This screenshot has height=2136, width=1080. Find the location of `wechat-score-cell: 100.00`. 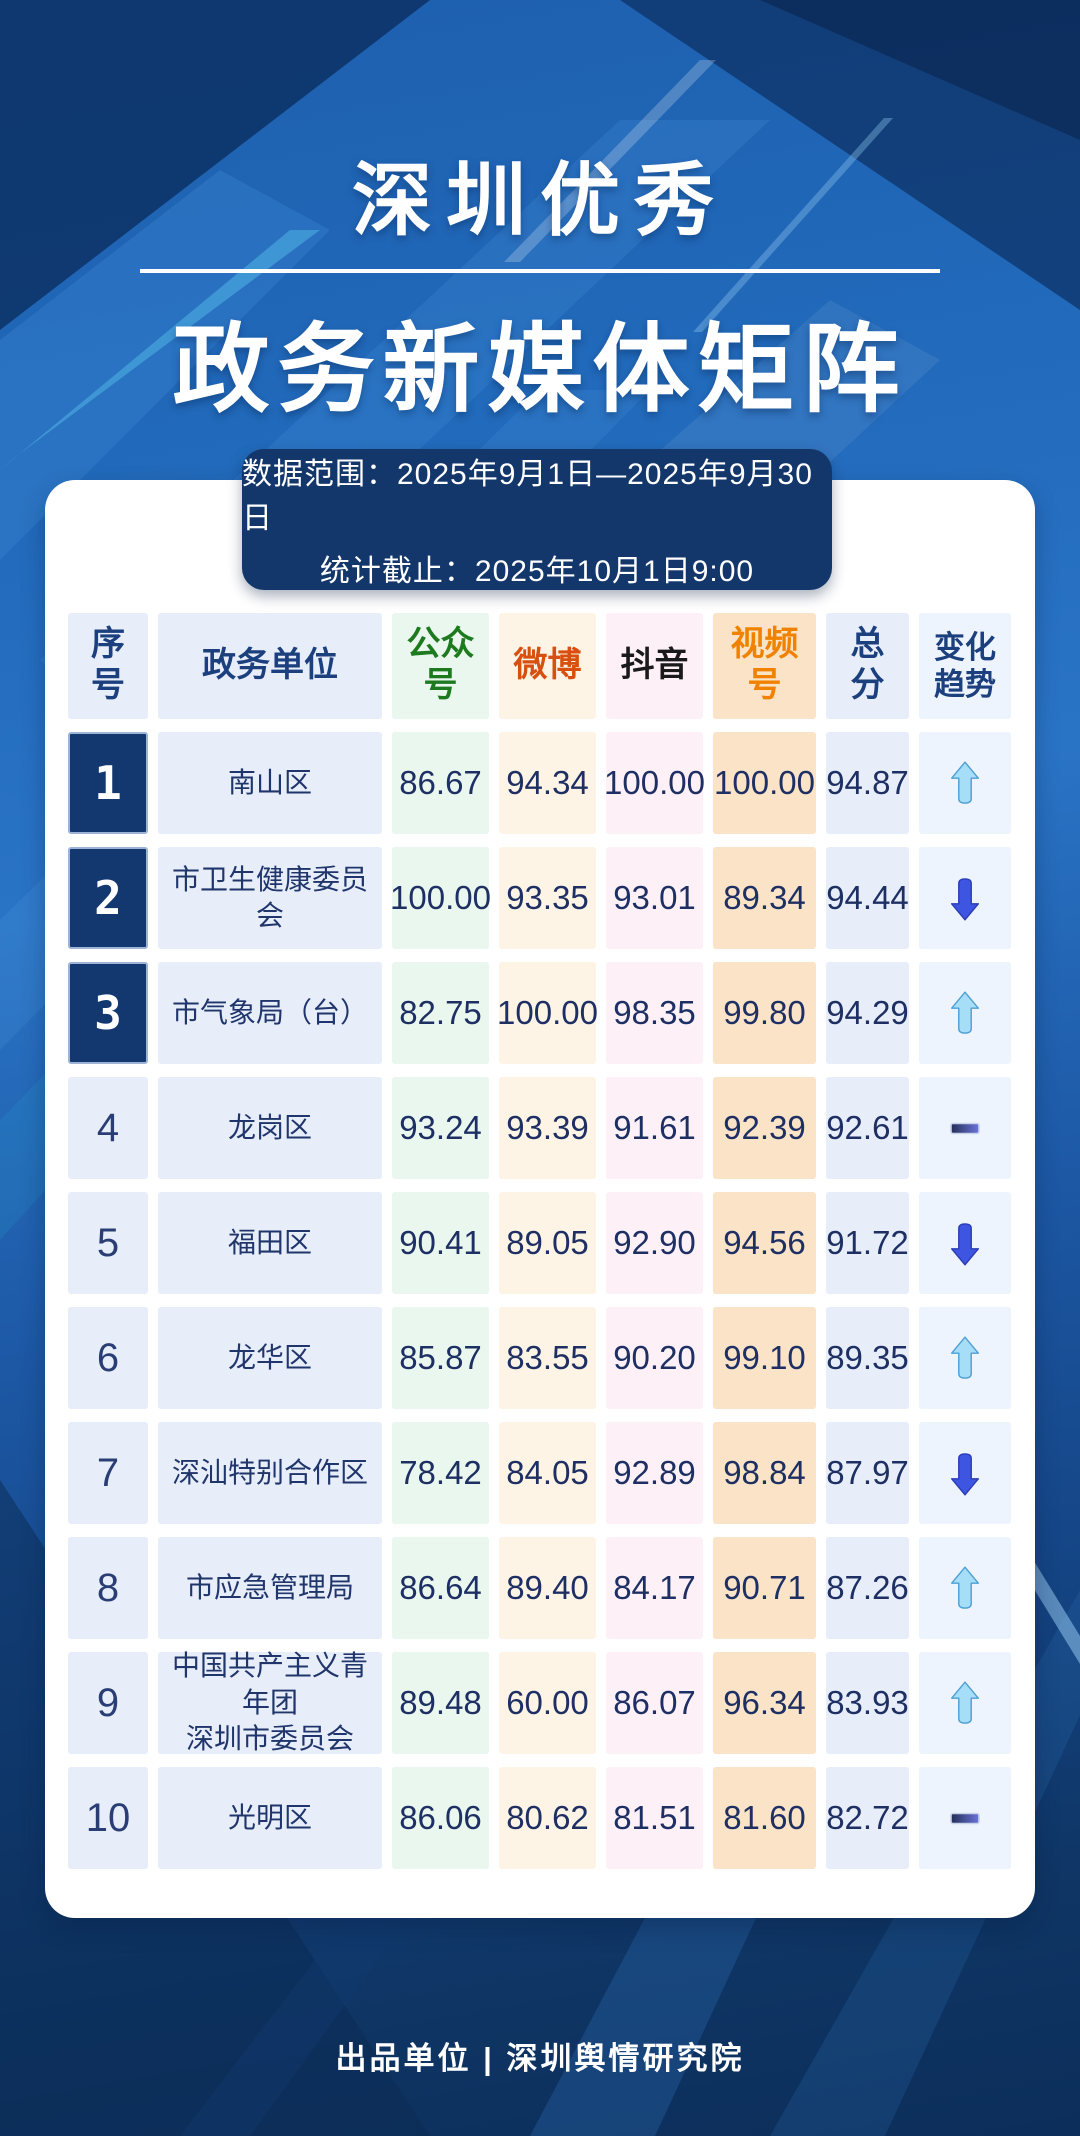

wechat-score-cell: 100.00 is located at coordinates (440, 898).